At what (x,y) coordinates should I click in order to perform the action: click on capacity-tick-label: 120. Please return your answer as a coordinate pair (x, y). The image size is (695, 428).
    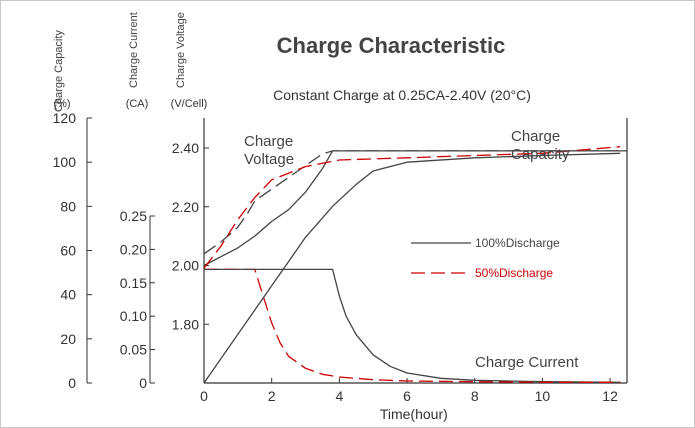
    Looking at the image, I should click on (65, 118).